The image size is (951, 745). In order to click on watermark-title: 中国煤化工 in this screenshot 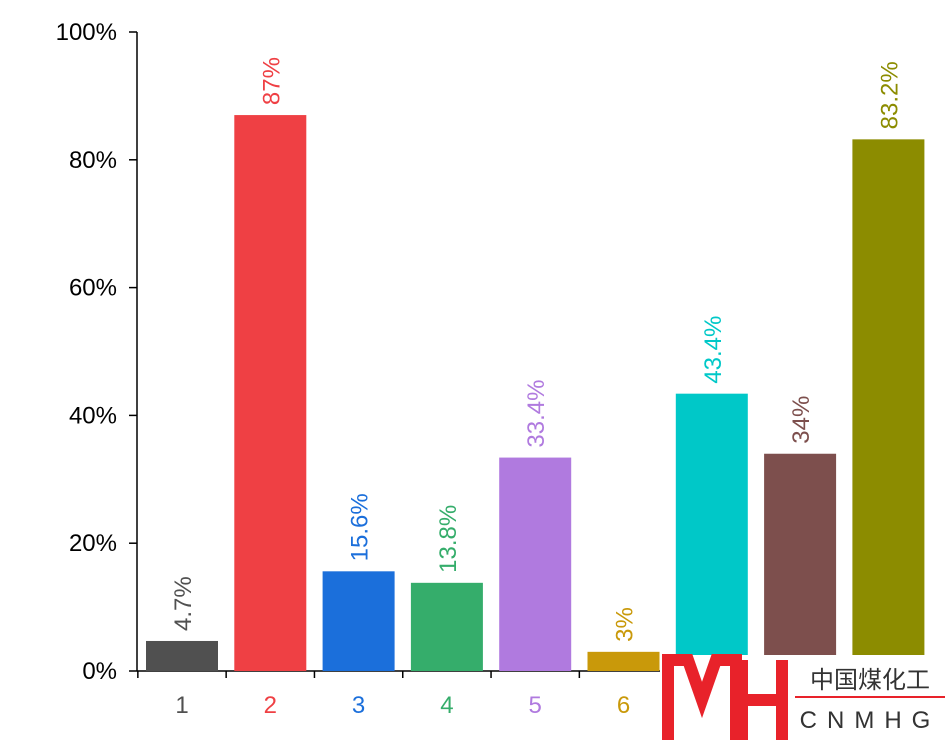, I will do `click(870, 680)`.